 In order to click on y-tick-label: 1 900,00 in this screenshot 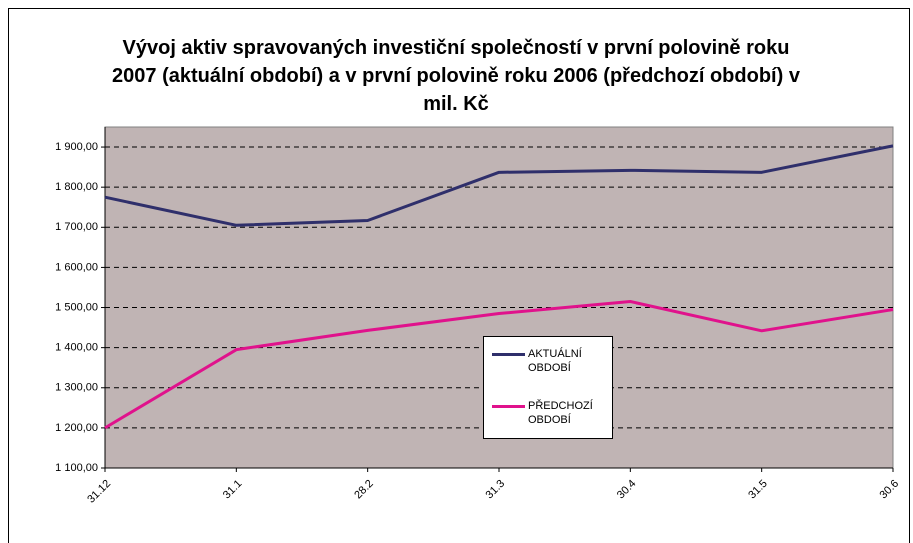, I will do `click(76, 147)`.